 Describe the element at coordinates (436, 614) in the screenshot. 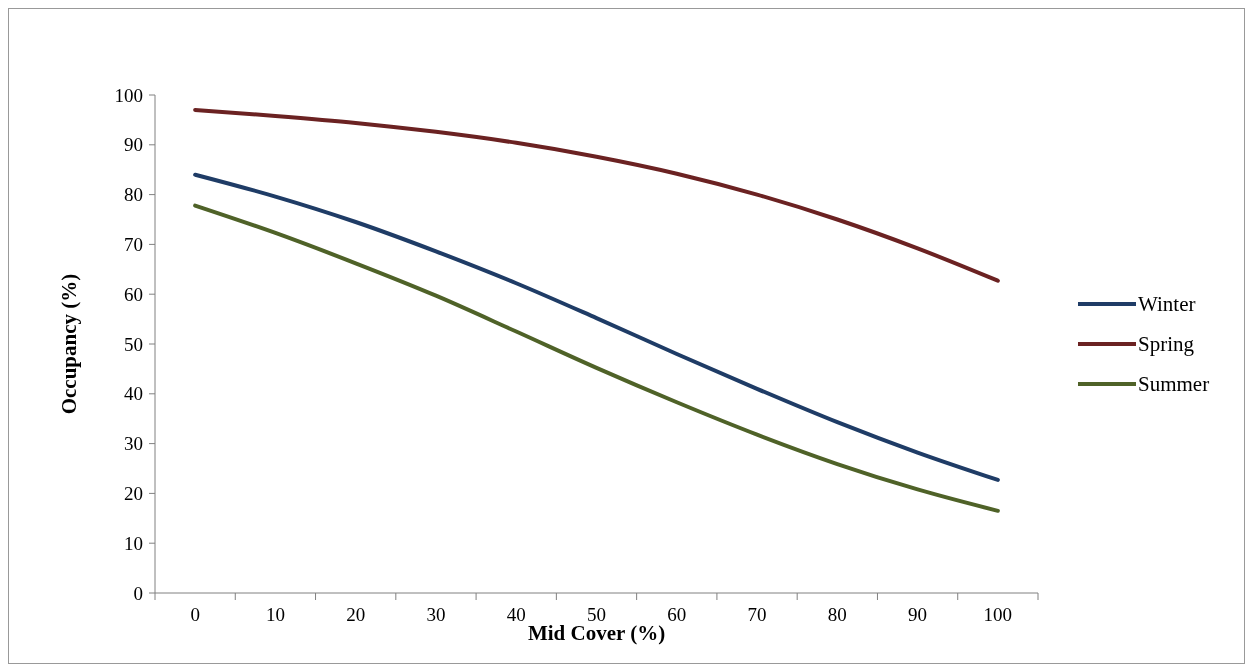

I see `x-tick-label: 30` at that location.